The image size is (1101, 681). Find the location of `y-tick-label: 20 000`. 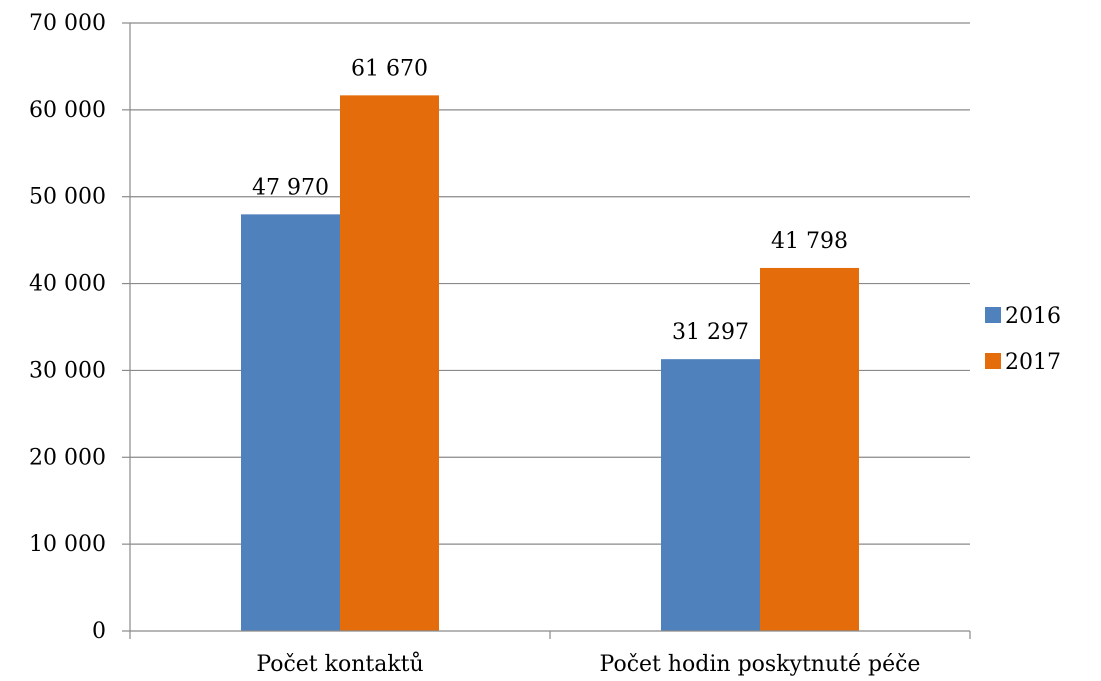

y-tick-label: 20 000 is located at coordinates (67, 457).